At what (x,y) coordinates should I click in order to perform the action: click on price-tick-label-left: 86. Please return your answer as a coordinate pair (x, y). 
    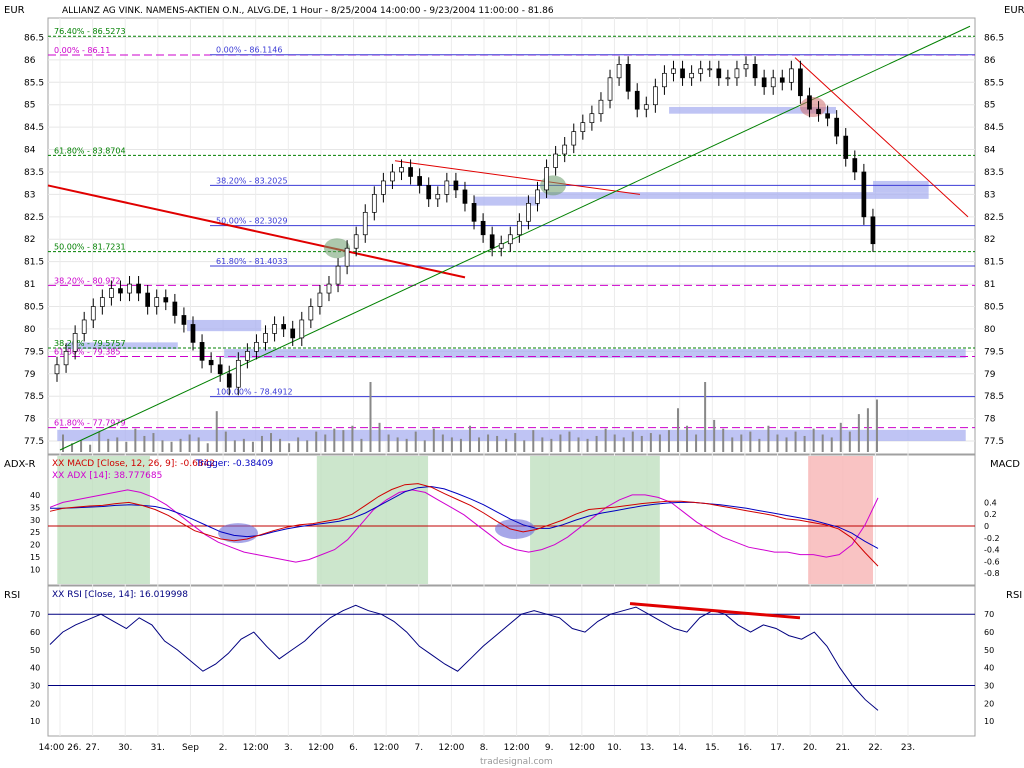
    Looking at the image, I should click on (30, 61).